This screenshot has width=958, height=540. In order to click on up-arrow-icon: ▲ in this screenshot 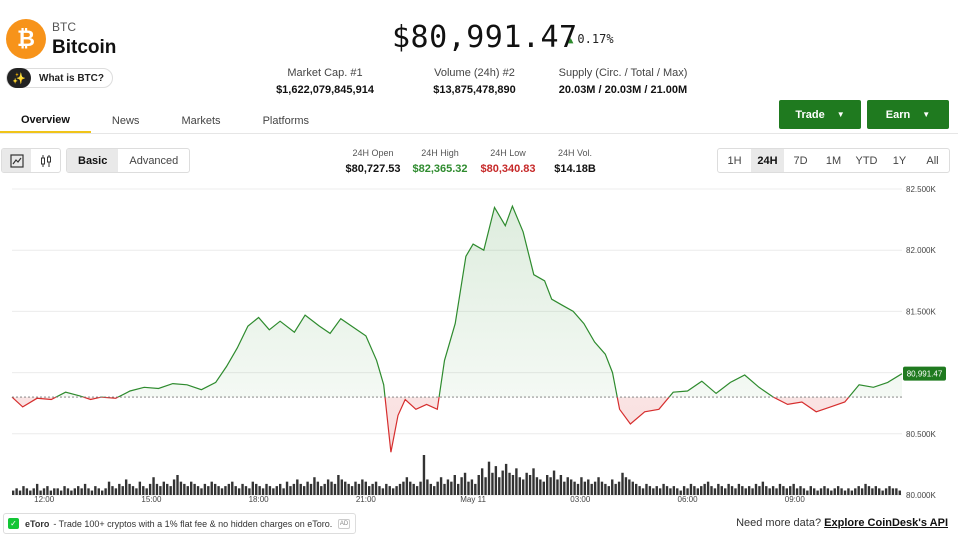, I will do `click(571, 41)`.